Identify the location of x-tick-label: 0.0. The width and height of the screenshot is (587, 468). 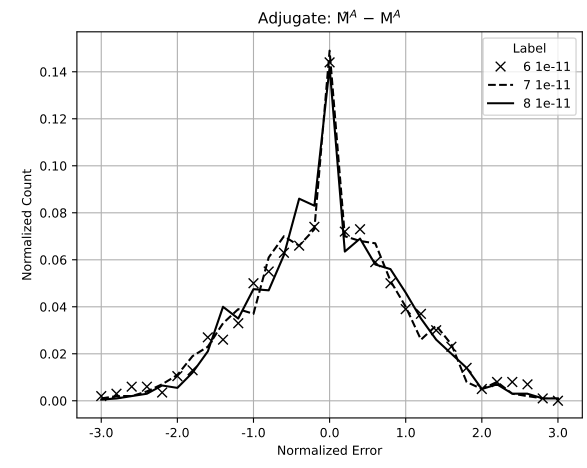
(329, 433).